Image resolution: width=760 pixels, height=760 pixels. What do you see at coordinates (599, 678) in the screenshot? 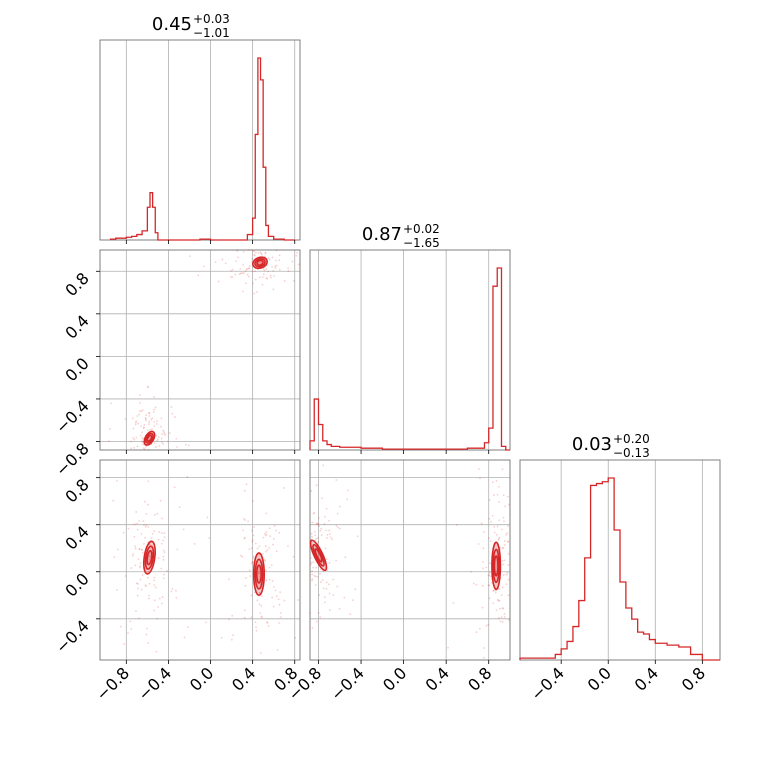
I see `hist-p3-xtick-label-1: 0.0` at bounding box center [599, 678].